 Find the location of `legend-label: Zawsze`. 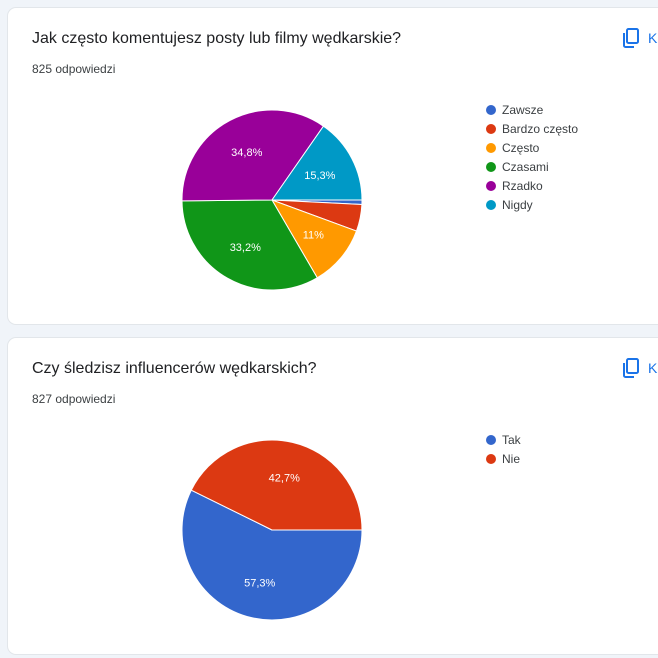

legend-label: Zawsze is located at coordinates (523, 109).